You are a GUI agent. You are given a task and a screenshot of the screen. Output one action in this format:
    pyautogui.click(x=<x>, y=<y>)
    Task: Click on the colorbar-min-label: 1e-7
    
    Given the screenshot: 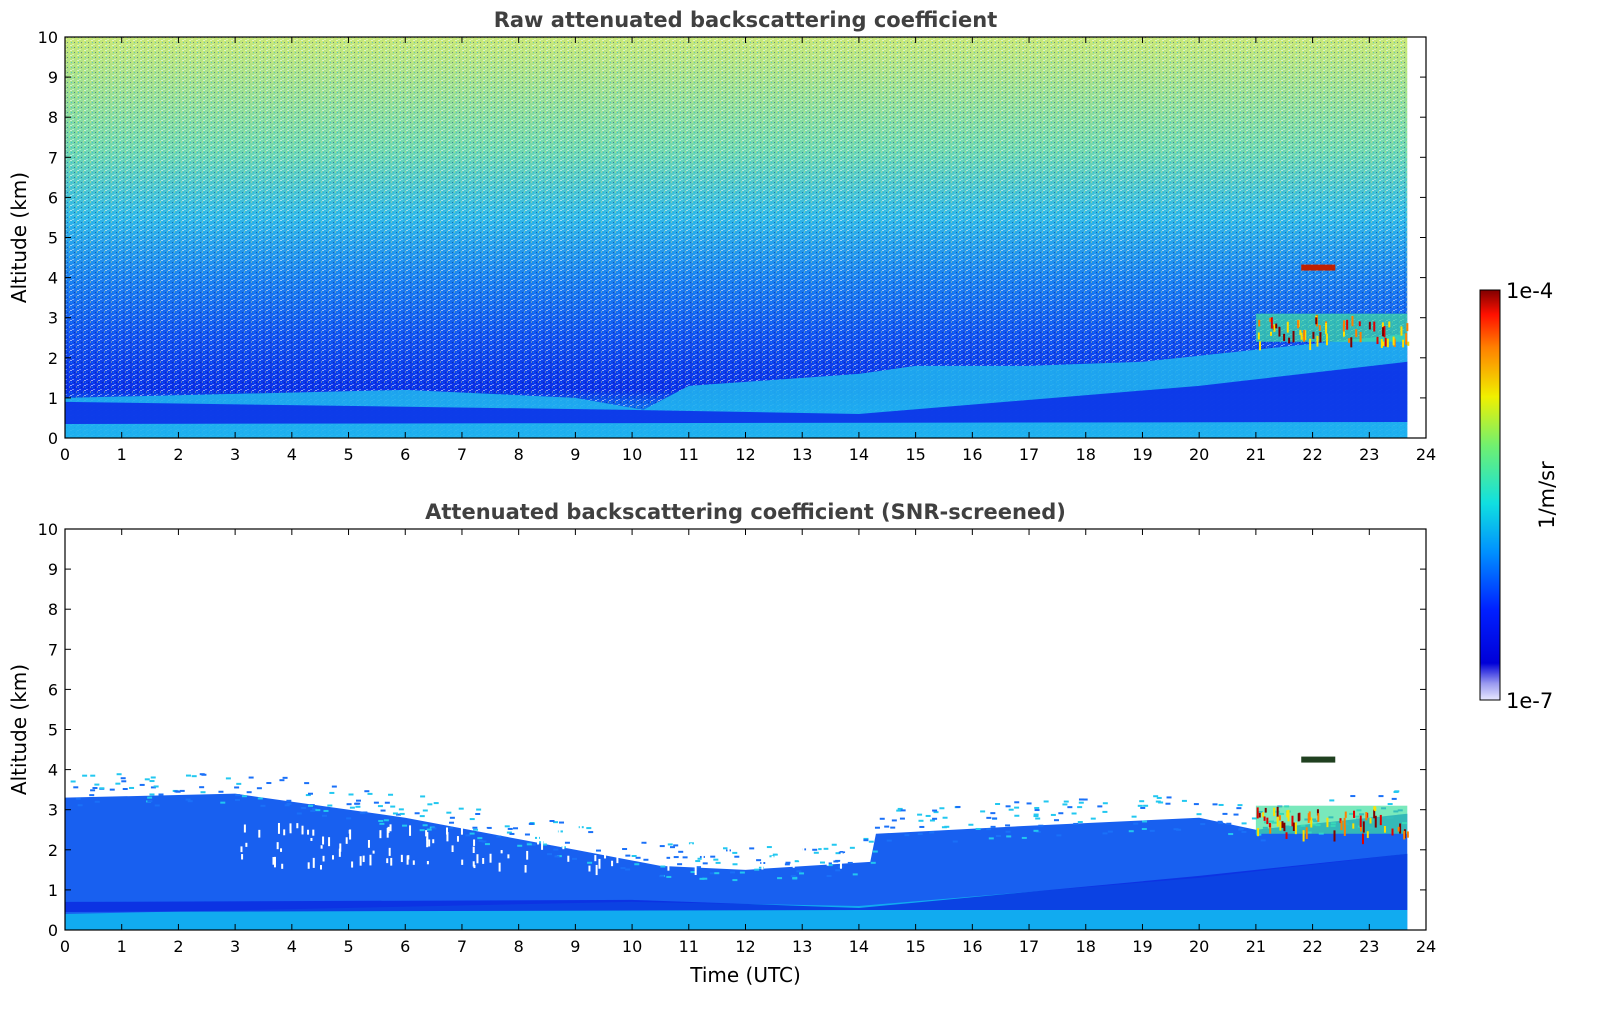 What is the action you would take?
    pyautogui.click(x=1529, y=701)
    